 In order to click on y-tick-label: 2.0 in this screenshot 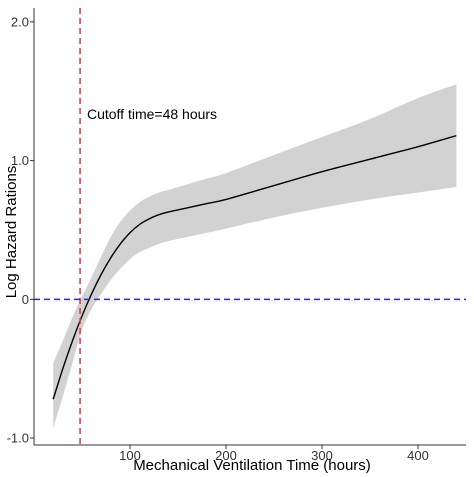, I will do `click(20, 21)`.